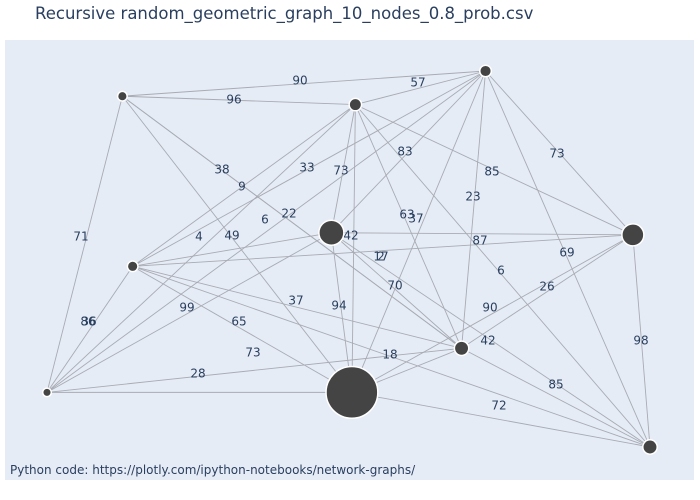 Image resolution: width=700 pixels, height=500 pixels. Describe the element at coordinates (394, 286) in the screenshot. I see `edge-label: 70` at that location.